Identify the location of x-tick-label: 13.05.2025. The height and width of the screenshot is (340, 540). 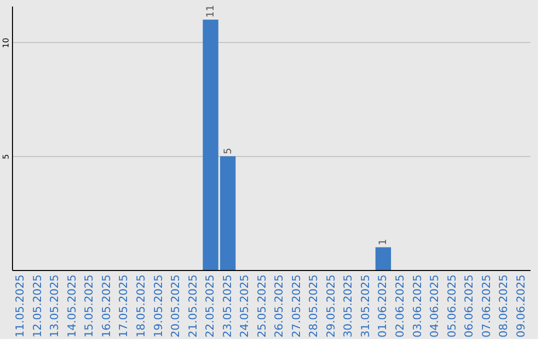
(55, 306).